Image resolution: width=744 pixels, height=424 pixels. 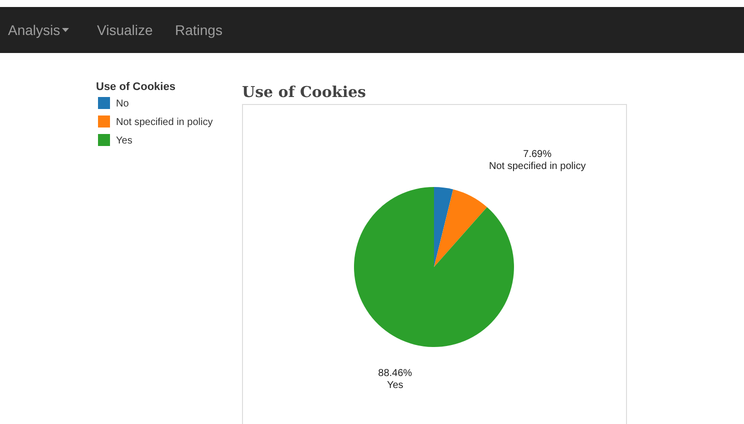 I want to click on slice-label: Yes, so click(x=395, y=386).